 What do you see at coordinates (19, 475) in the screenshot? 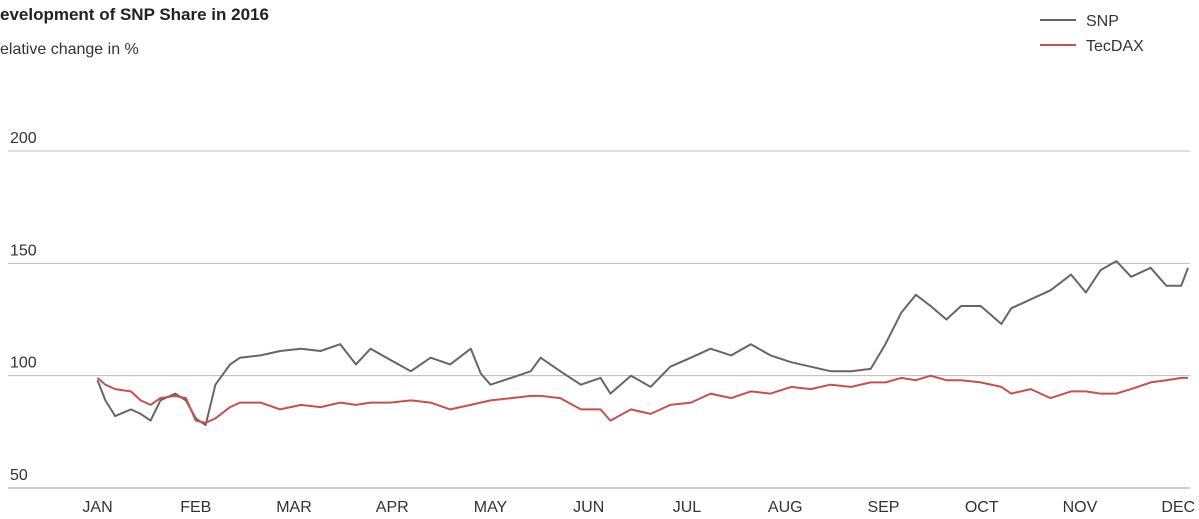
I see `y-tick-label: 50` at bounding box center [19, 475].